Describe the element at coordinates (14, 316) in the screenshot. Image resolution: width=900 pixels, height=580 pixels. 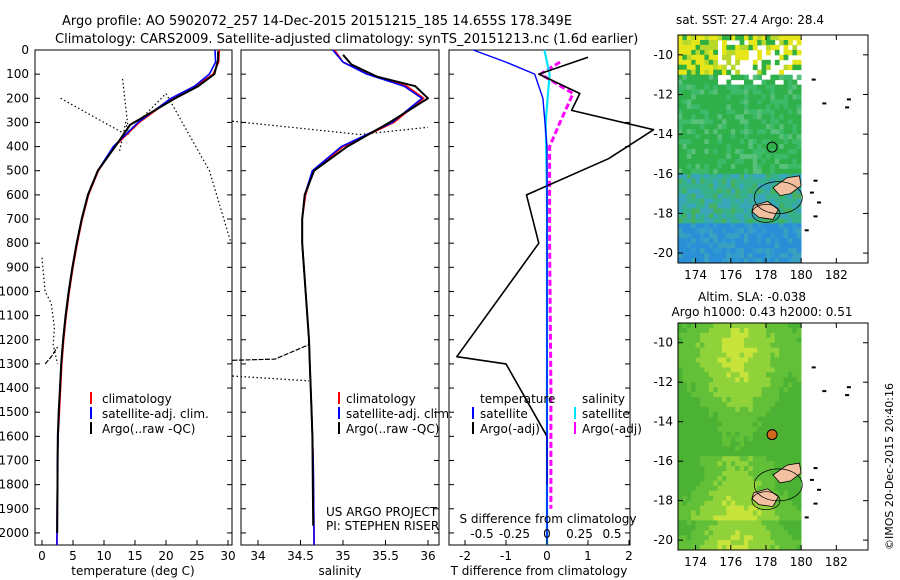
I see `depth-tick-label: 1100` at that location.